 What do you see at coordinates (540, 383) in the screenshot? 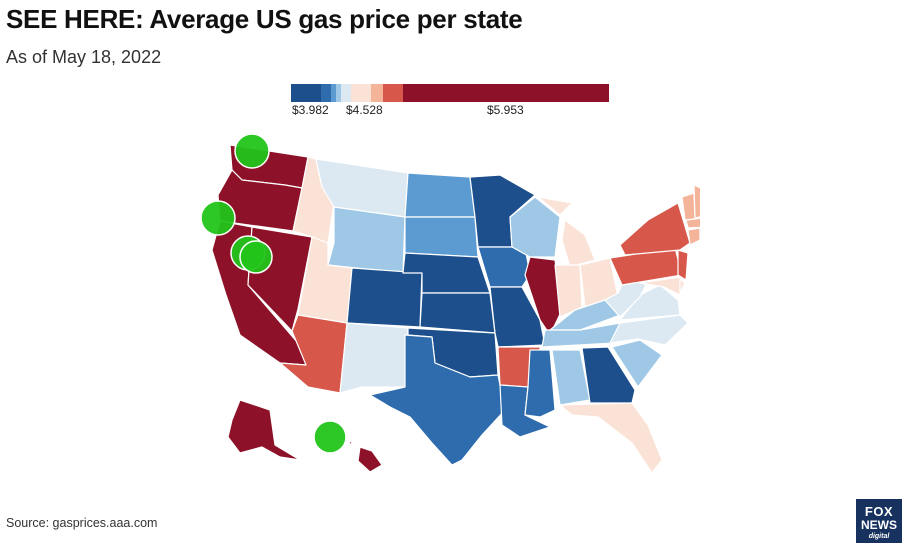
I see `state-ms` at bounding box center [540, 383].